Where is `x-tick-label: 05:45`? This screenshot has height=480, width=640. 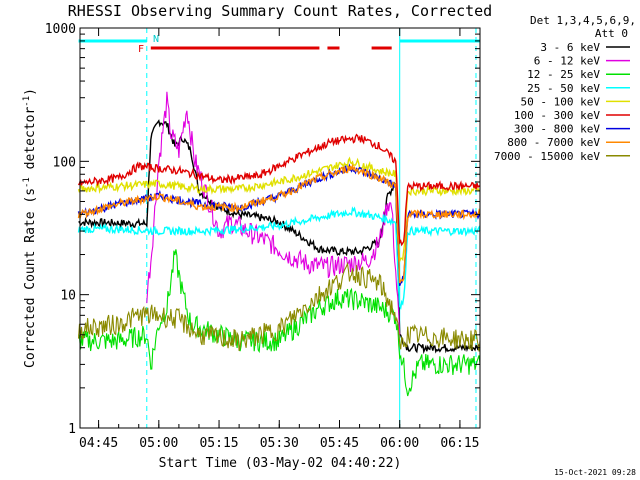
x-tick-label: 05:45 is located at coordinates (339, 443).